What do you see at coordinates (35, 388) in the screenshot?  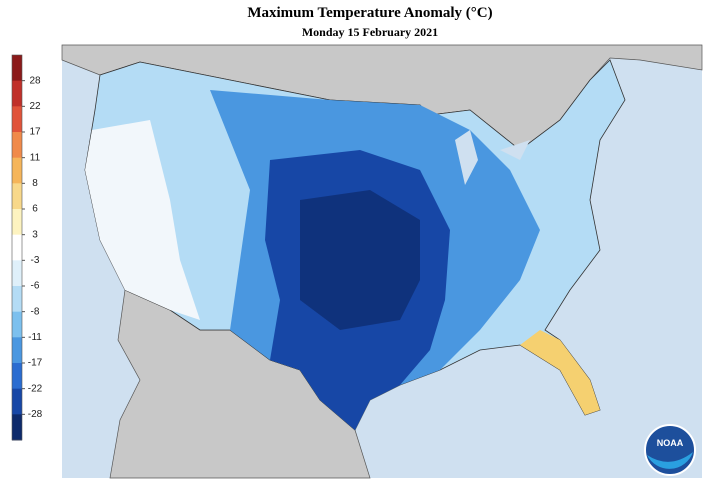 I see `legend-tick-label: -22` at bounding box center [35, 388].